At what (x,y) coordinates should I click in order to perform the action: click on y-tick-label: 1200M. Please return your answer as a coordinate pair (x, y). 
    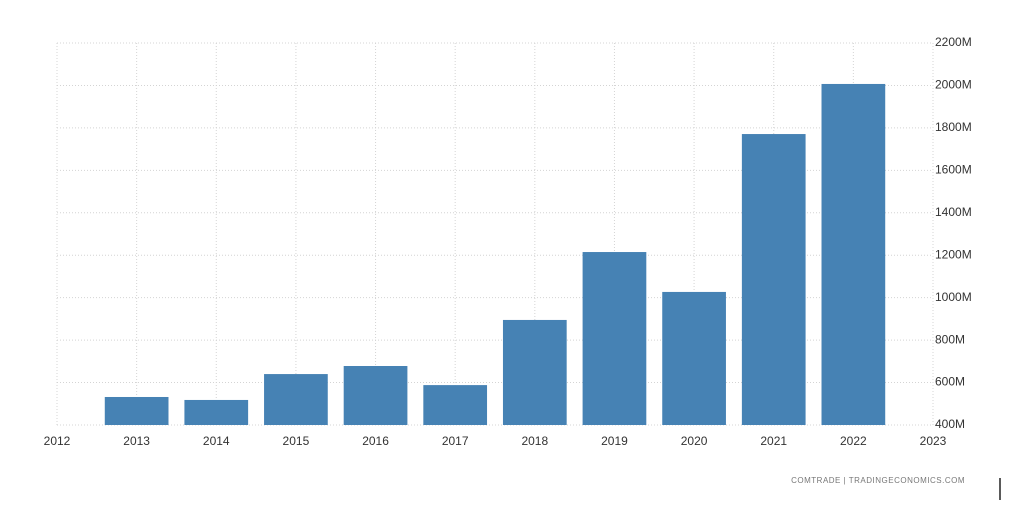
    Looking at the image, I should click on (953, 254).